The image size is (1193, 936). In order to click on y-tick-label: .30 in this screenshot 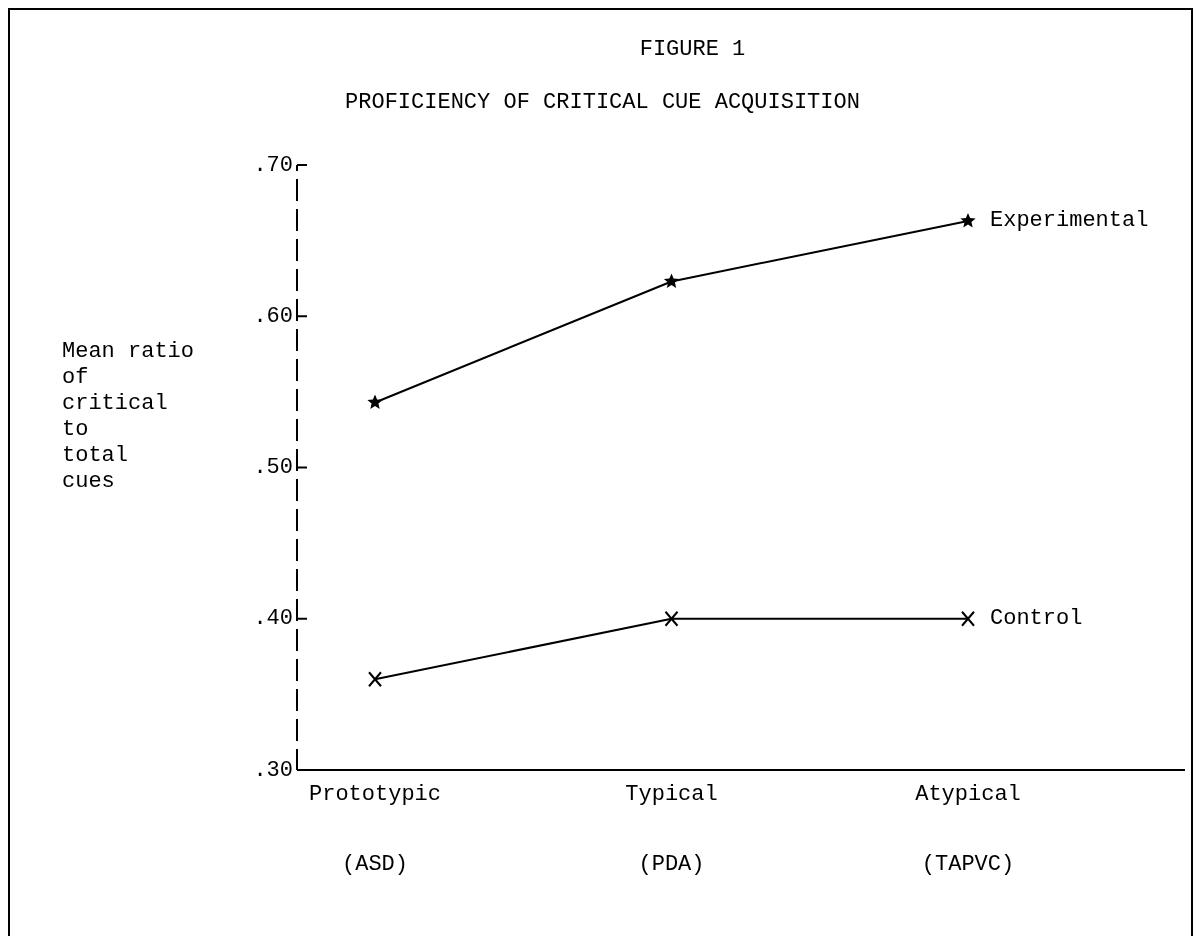, I will do `click(273, 770)`.